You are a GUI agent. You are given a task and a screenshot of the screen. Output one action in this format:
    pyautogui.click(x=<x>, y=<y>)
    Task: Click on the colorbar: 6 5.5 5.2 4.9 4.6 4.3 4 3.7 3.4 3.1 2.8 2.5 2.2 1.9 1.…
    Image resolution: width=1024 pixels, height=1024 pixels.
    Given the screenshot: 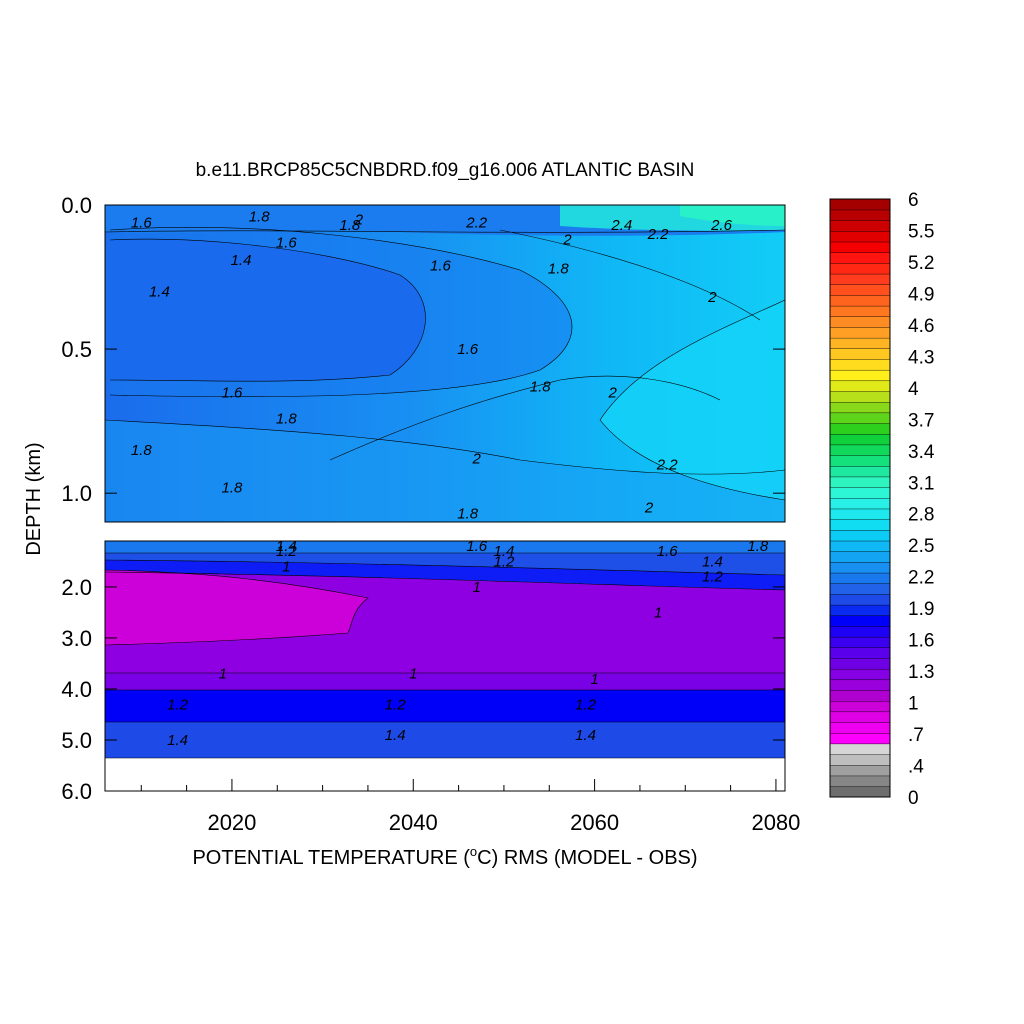 What is the action you would take?
    pyautogui.click(x=882, y=499)
    